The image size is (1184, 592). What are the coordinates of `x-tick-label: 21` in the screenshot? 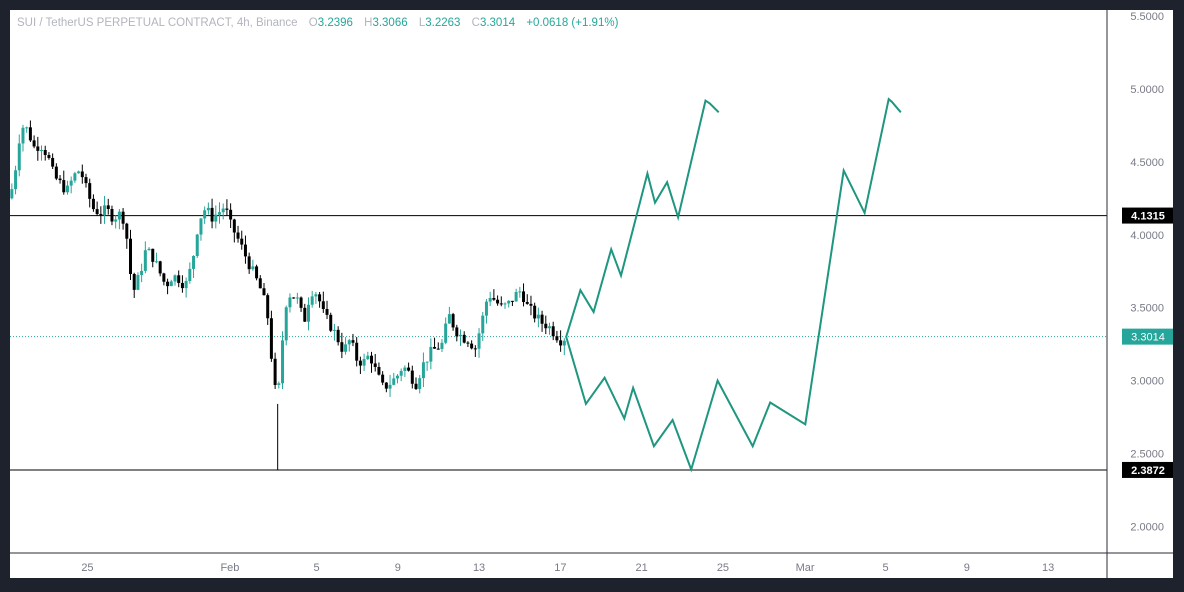 It's located at (642, 568).